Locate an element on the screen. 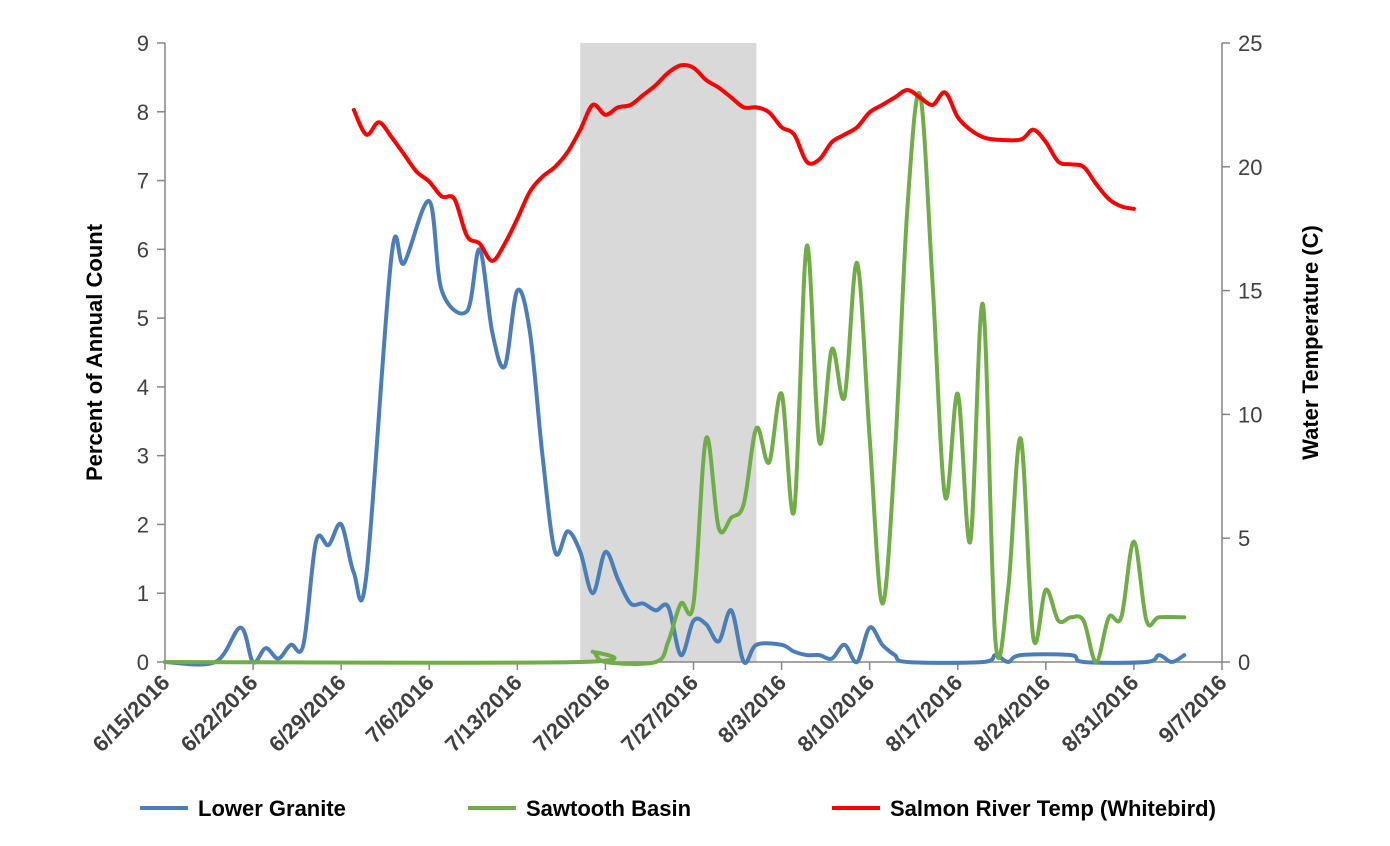 This screenshot has height=846, width=1390. y-left-tick-label: 7 is located at coordinates (143, 181).